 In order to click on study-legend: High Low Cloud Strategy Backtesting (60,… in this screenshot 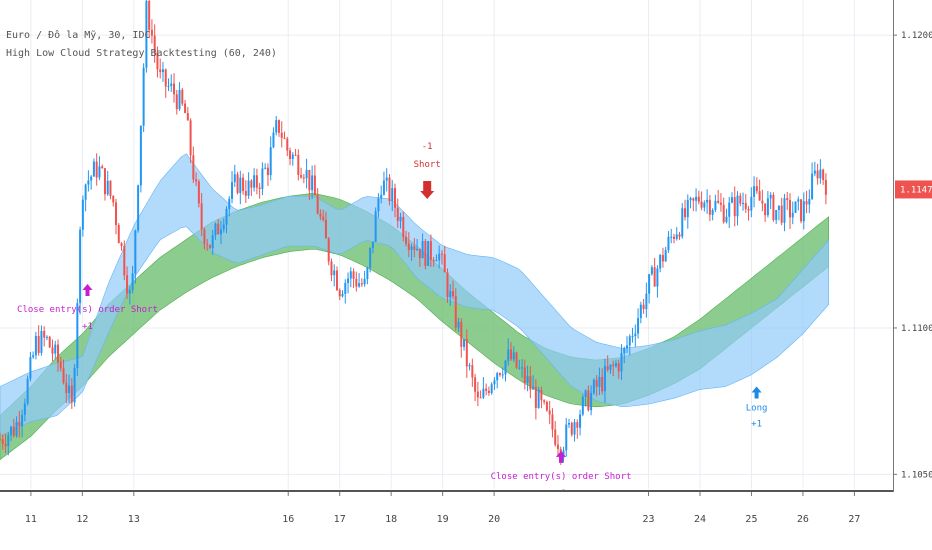, I will do `click(141, 53)`.